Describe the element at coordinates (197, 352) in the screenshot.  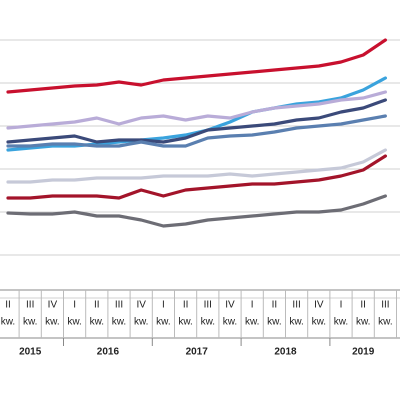
I see `year-label: 2017` at that location.